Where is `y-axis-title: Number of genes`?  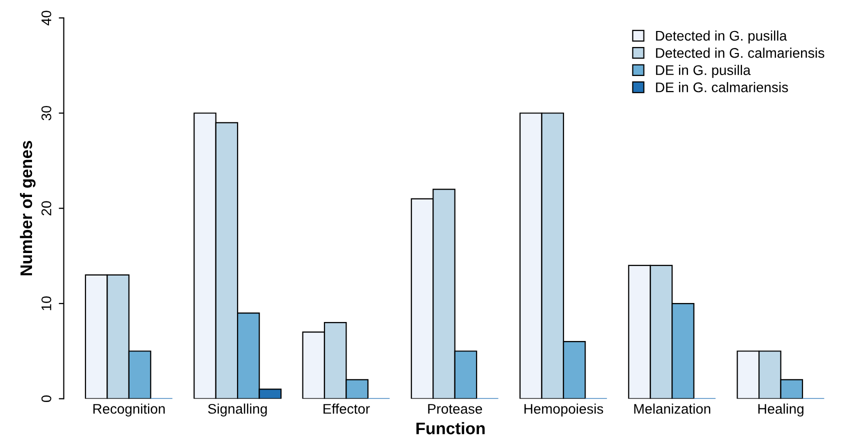 y-axis-title: Number of genes is located at coordinates (28, 208).